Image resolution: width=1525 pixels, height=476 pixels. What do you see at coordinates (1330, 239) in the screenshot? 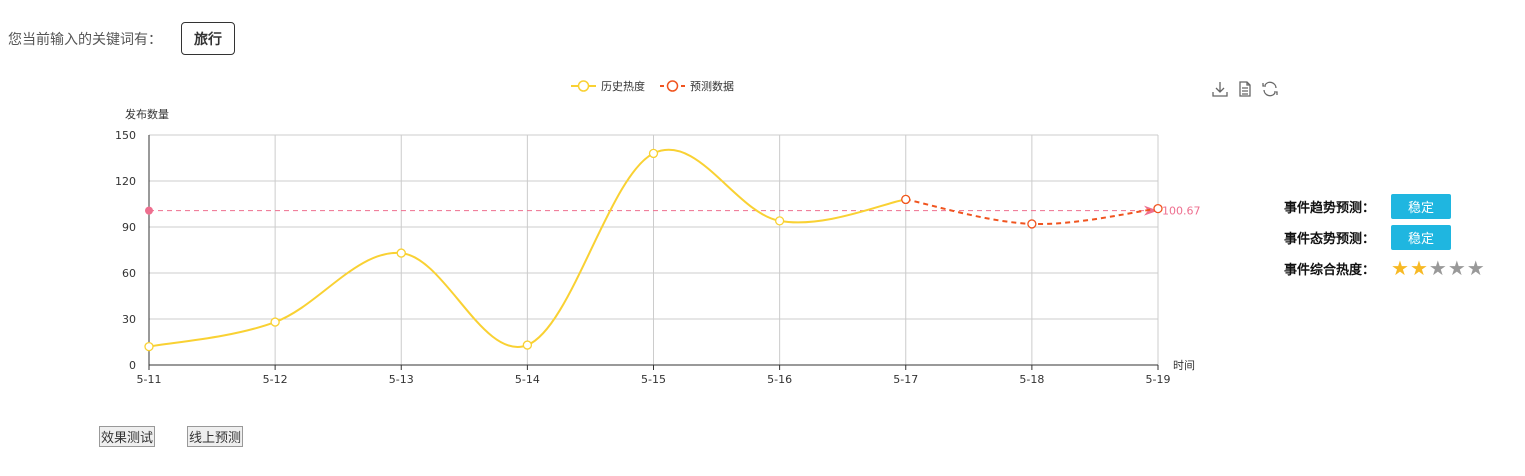
I see `state-label: 事件态势预测：` at bounding box center [1330, 239].